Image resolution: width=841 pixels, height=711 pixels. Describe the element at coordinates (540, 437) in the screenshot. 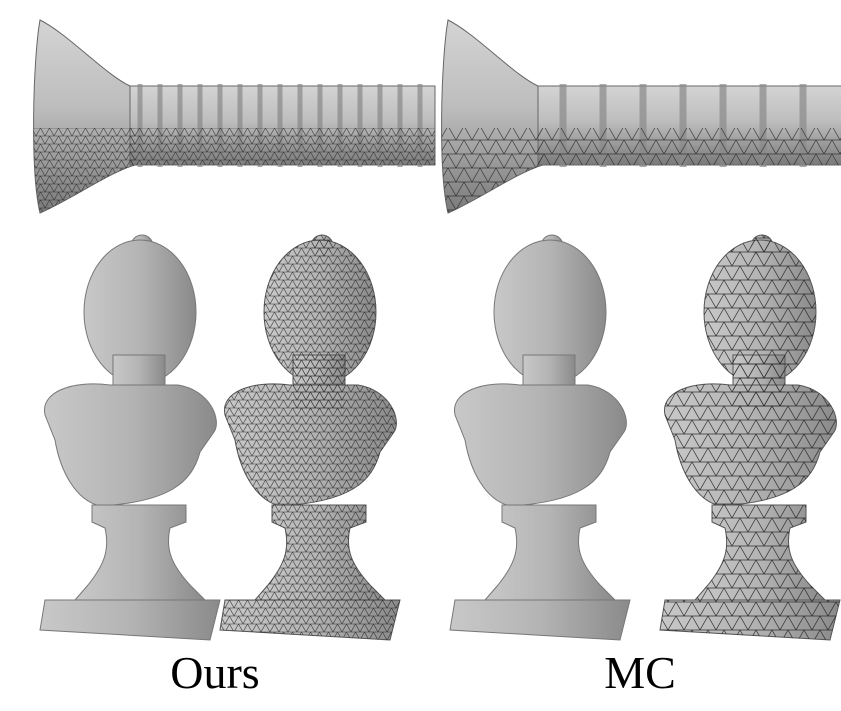

I see `bust-mc-shaded` at that location.